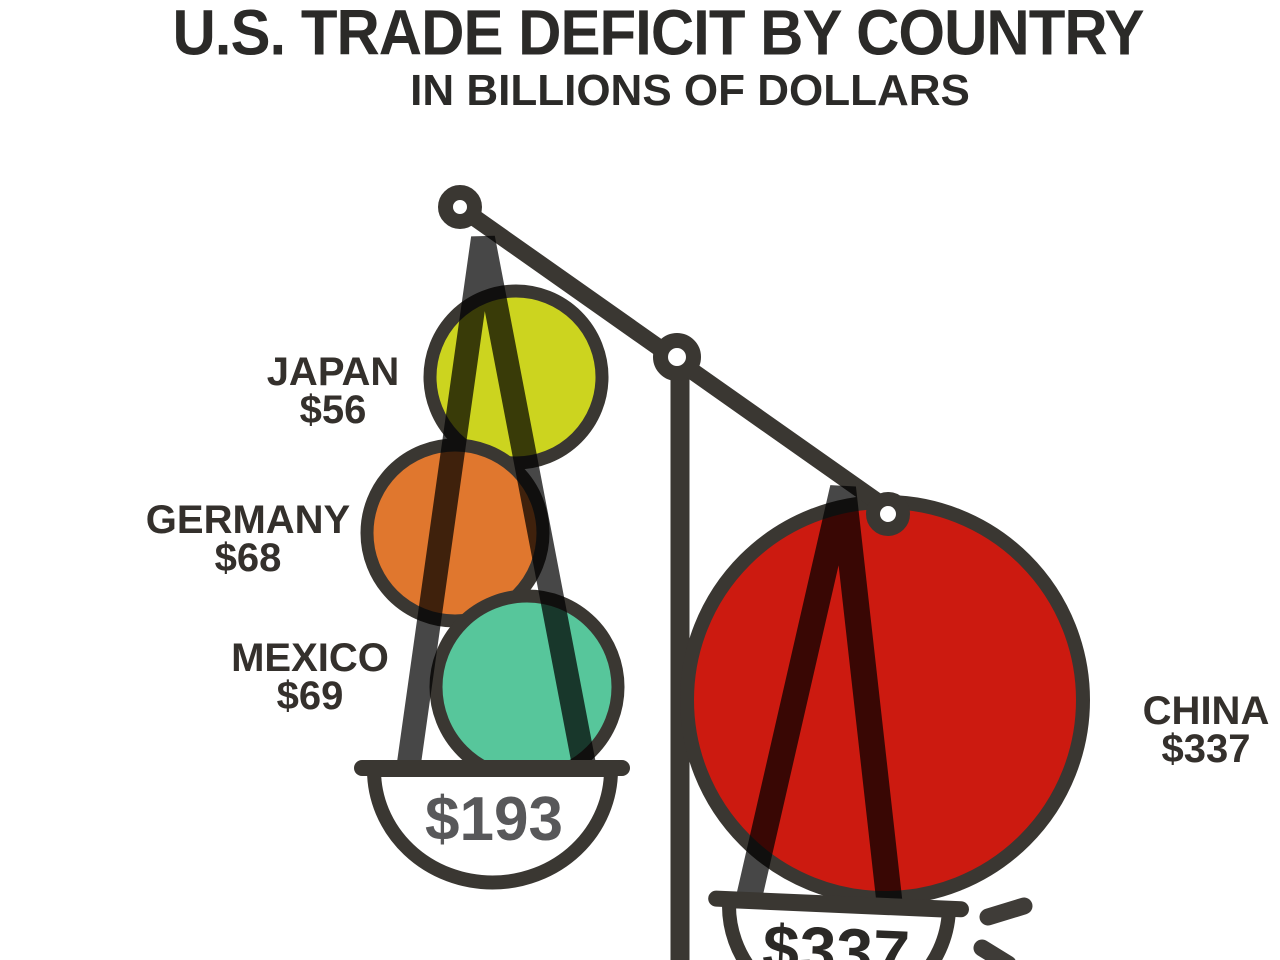 Image resolution: width=1280 pixels, height=960 pixels. I want to click on left-pan: $193, so click(492, 825).